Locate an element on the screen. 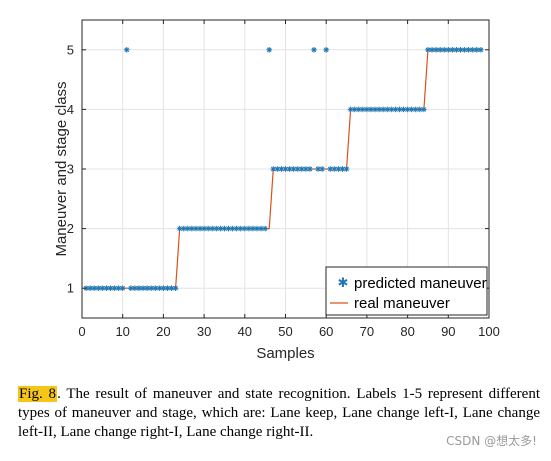 The image size is (551, 461). y-axis-label: Maneuver and stage class is located at coordinates (61, 168).